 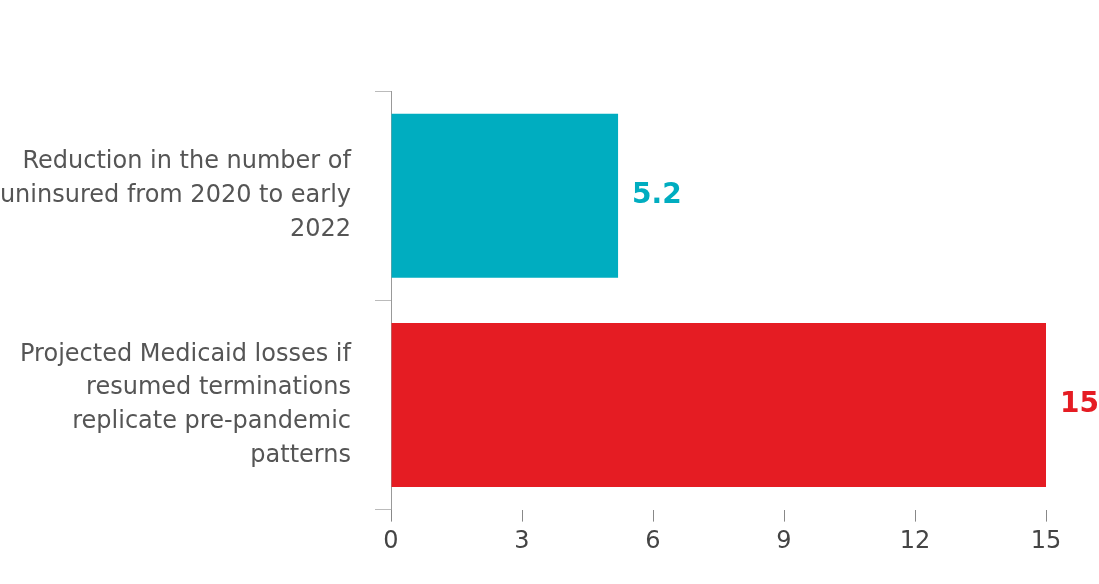 I want to click on data-label: 15, so click(x=1079, y=403).